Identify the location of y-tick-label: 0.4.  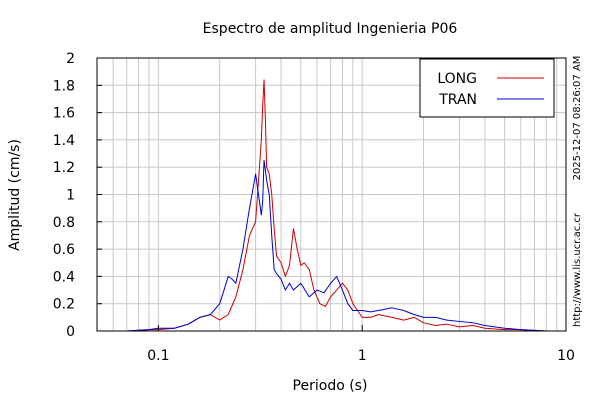
(64, 277).